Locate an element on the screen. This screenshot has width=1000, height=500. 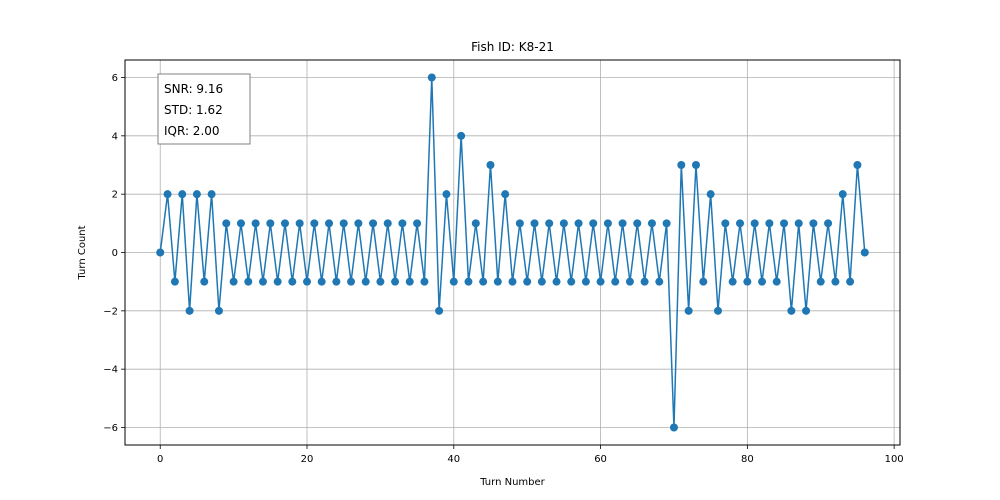
y-tick-label: 4 is located at coordinates (115, 136).